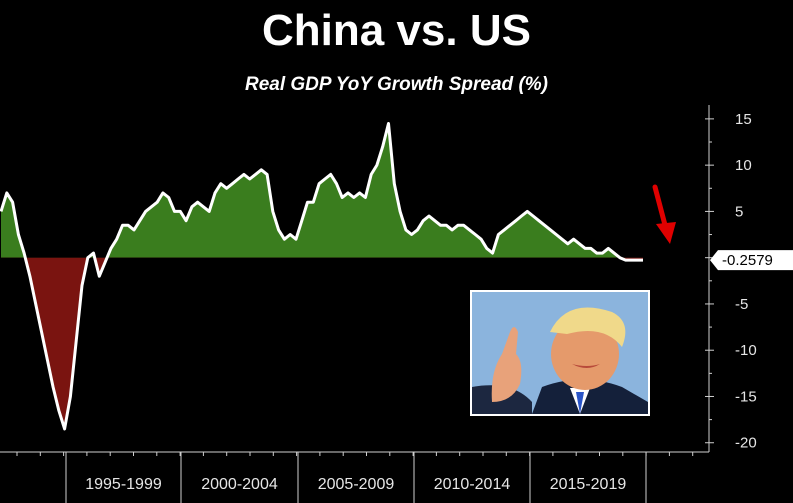  I want to click on x-category-label: 2010-2014, so click(472, 484).